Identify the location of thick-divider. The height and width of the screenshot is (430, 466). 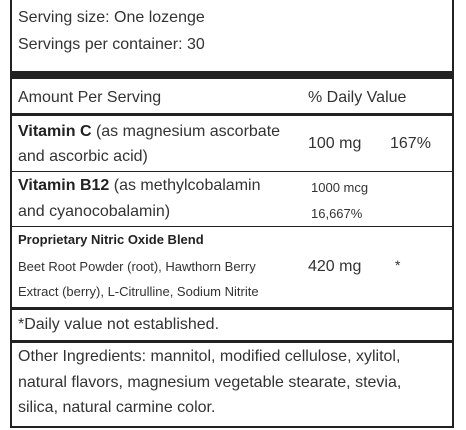
(232, 75).